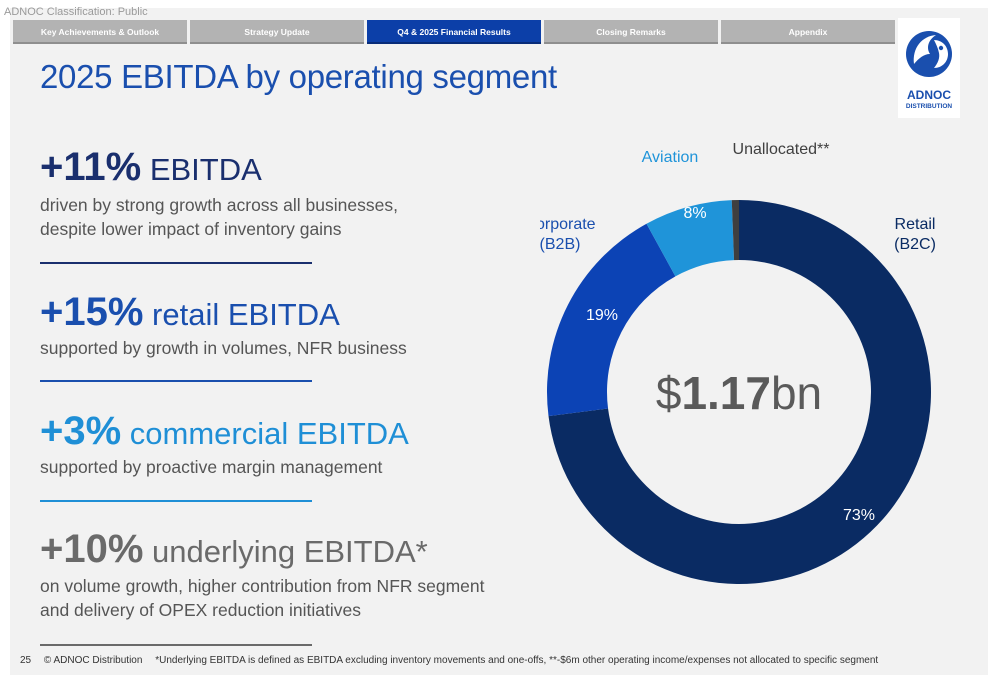 The image size is (1000, 685). Describe the element at coordinates (241, 314) in the screenshot. I see `kpi-retail-label: retail EBITDA` at that location.